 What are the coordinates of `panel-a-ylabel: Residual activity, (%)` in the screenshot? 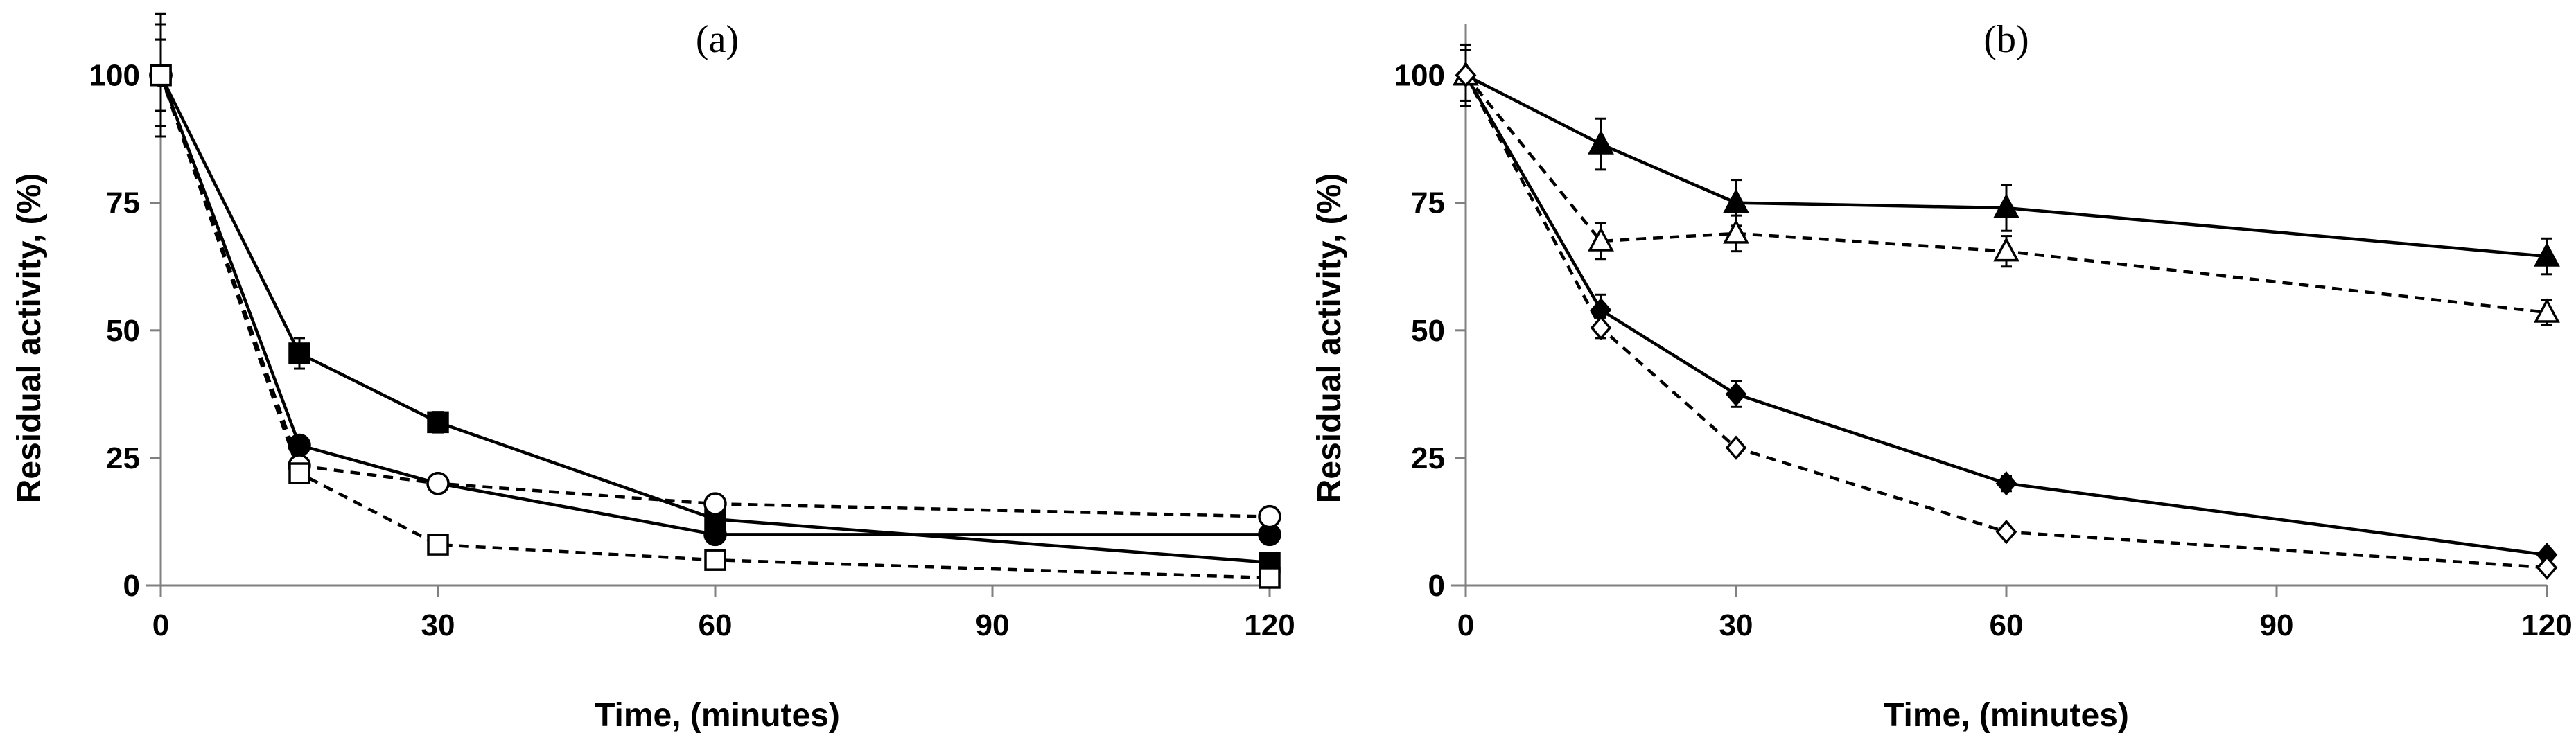 It's located at (29, 338).